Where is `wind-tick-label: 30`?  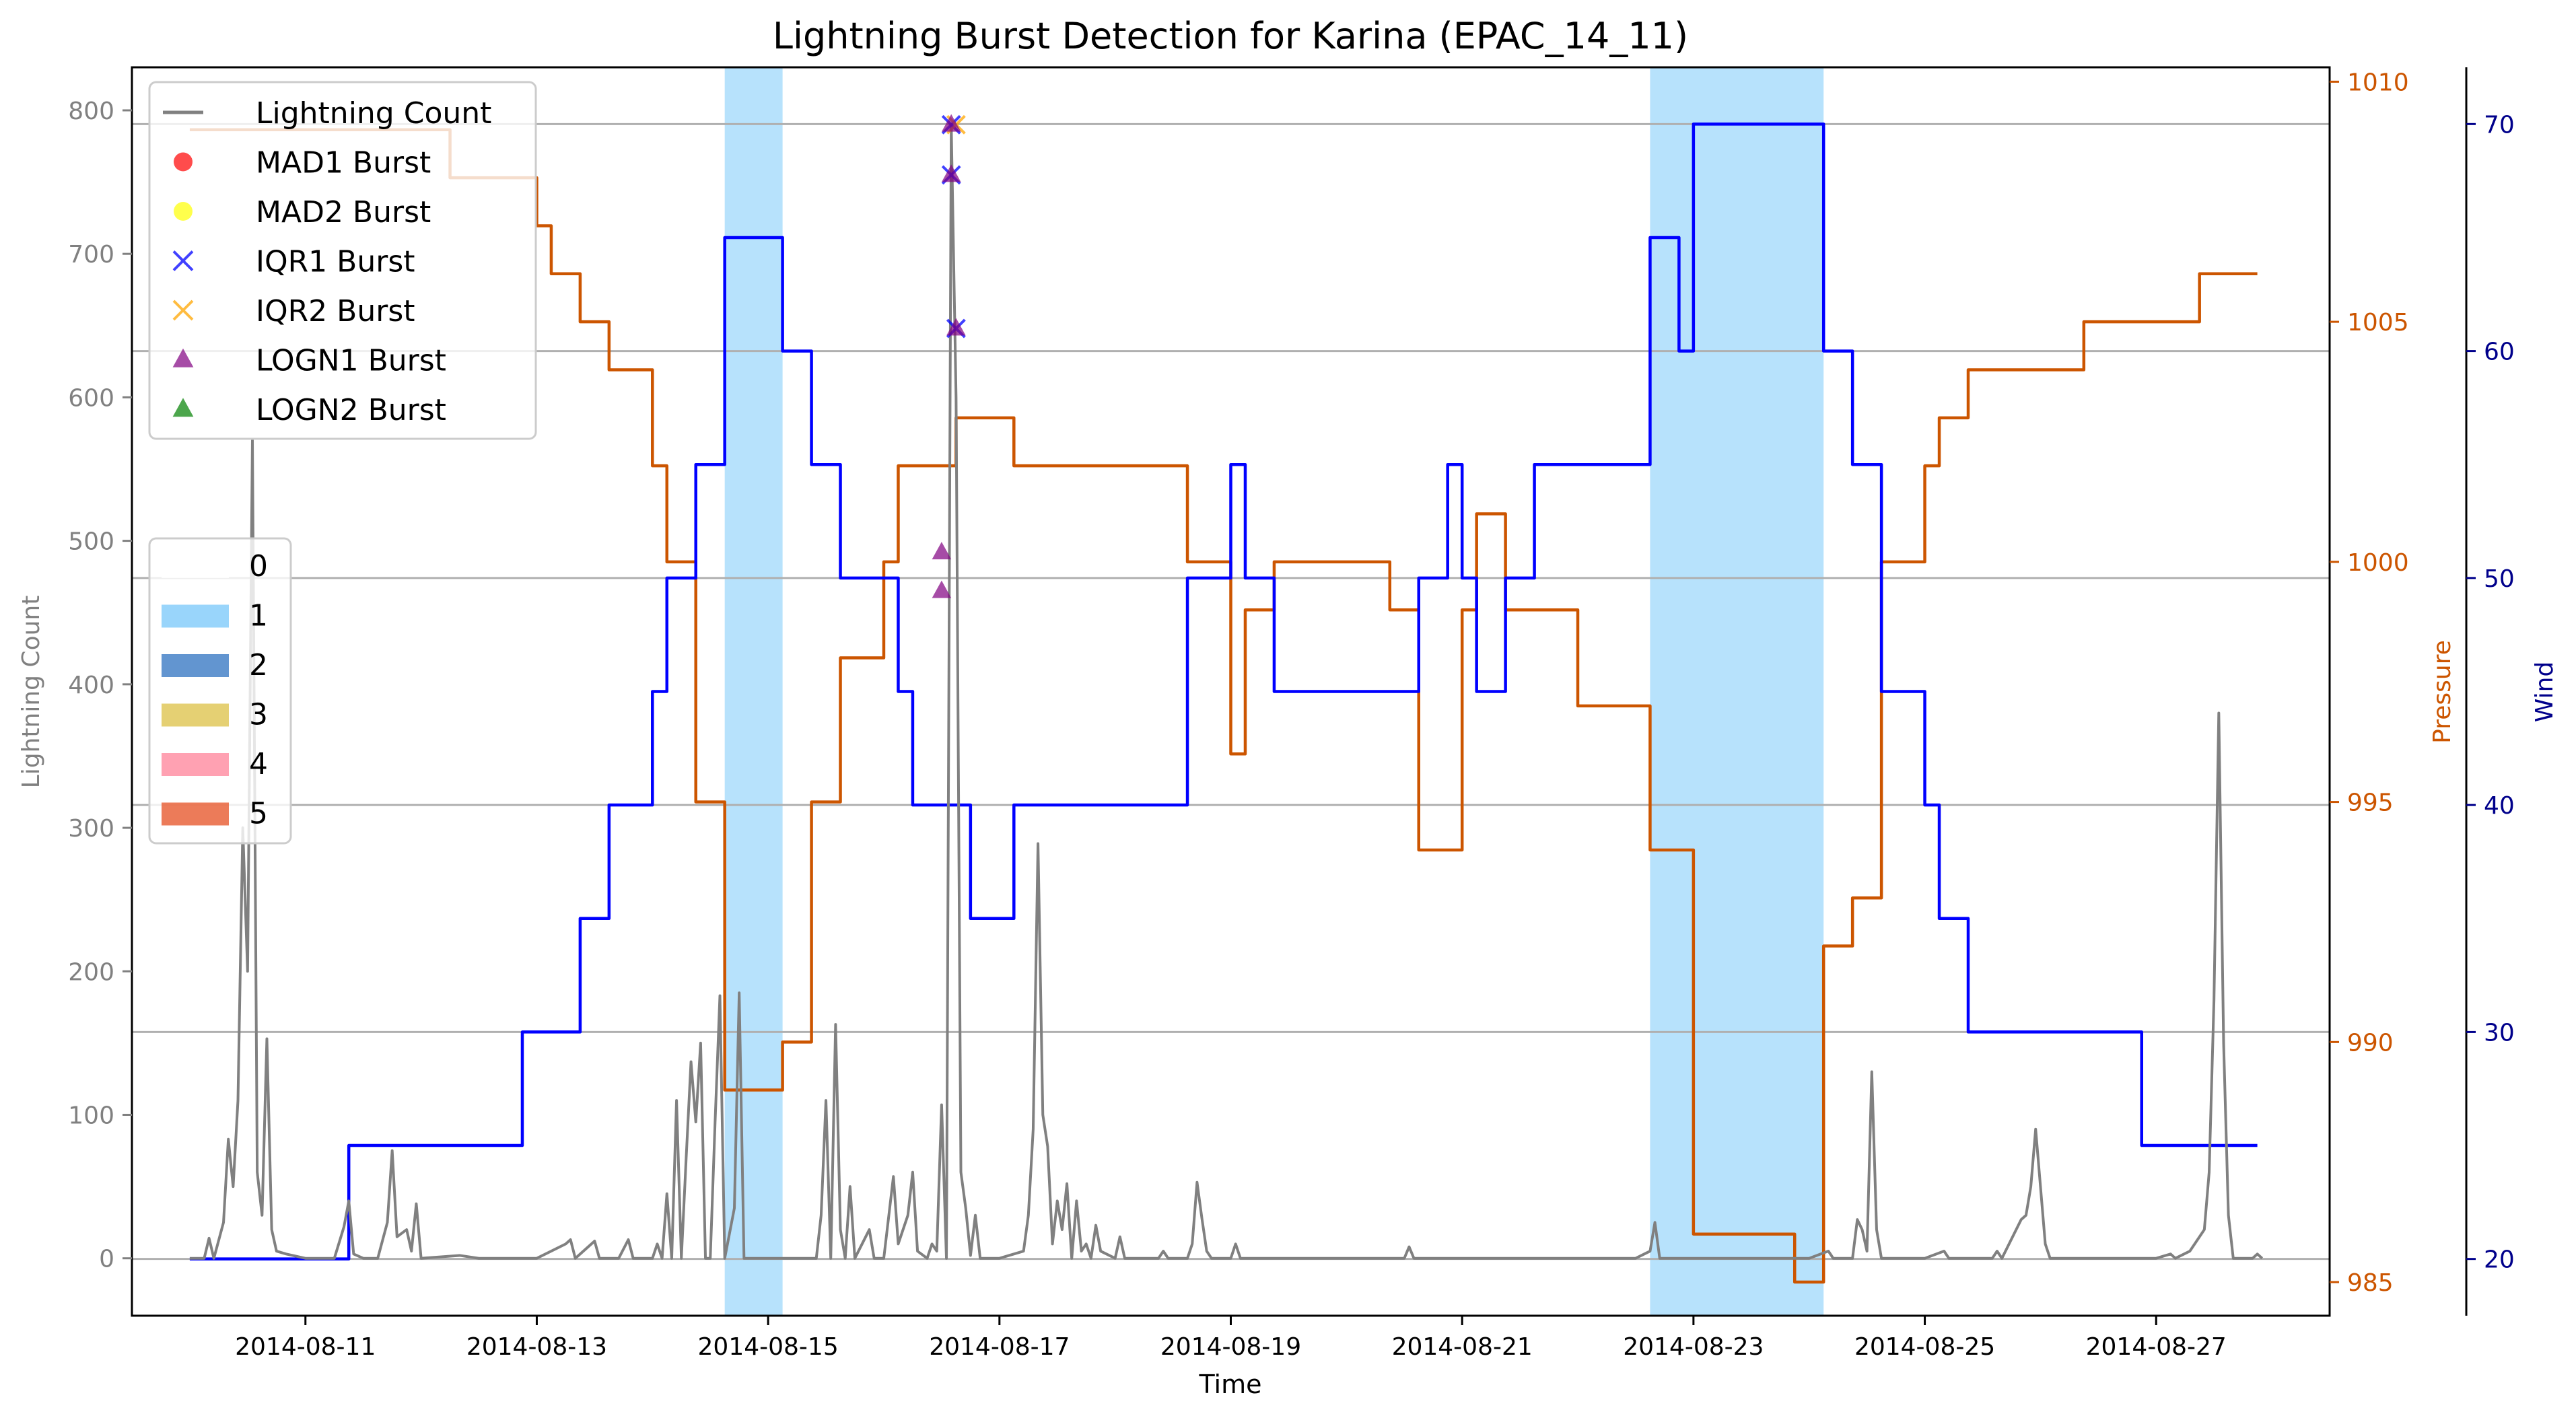 wind-tick-label: 30 is located at coordinates (2499, 1033).